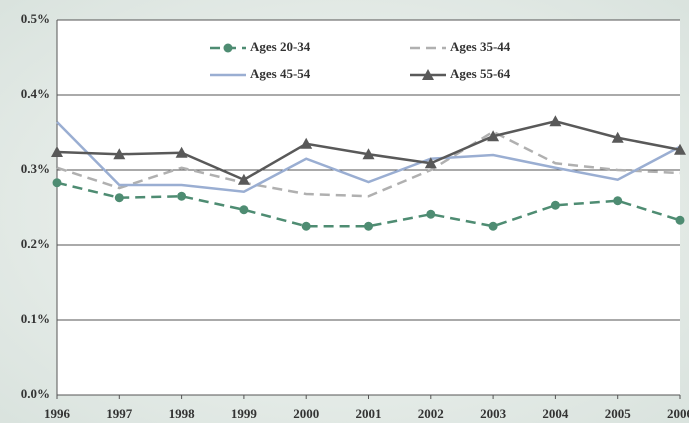 Image resolution: width=689 pixels, height=428 pixels. Describe the element at coordinates (493, 413) in the screenshot. I see `x-tick-label: 2003` at that location.